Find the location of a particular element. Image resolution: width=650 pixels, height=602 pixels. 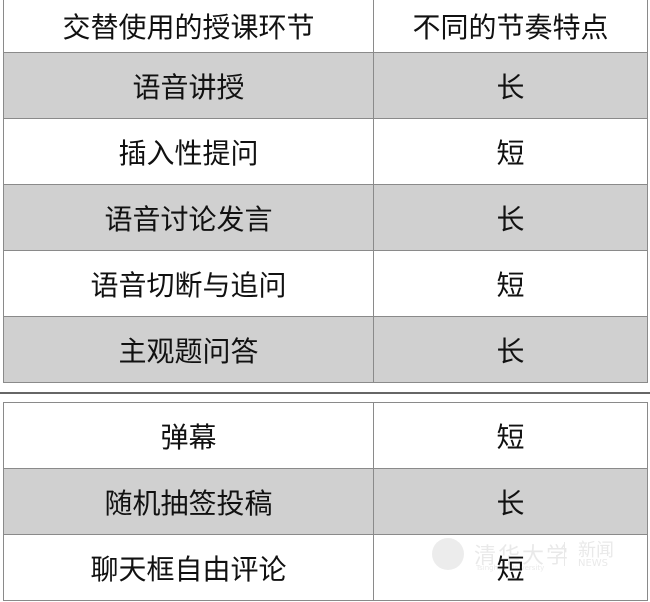

segment-cell: 随机抽签投稿 is located at coordinates (188, 501).